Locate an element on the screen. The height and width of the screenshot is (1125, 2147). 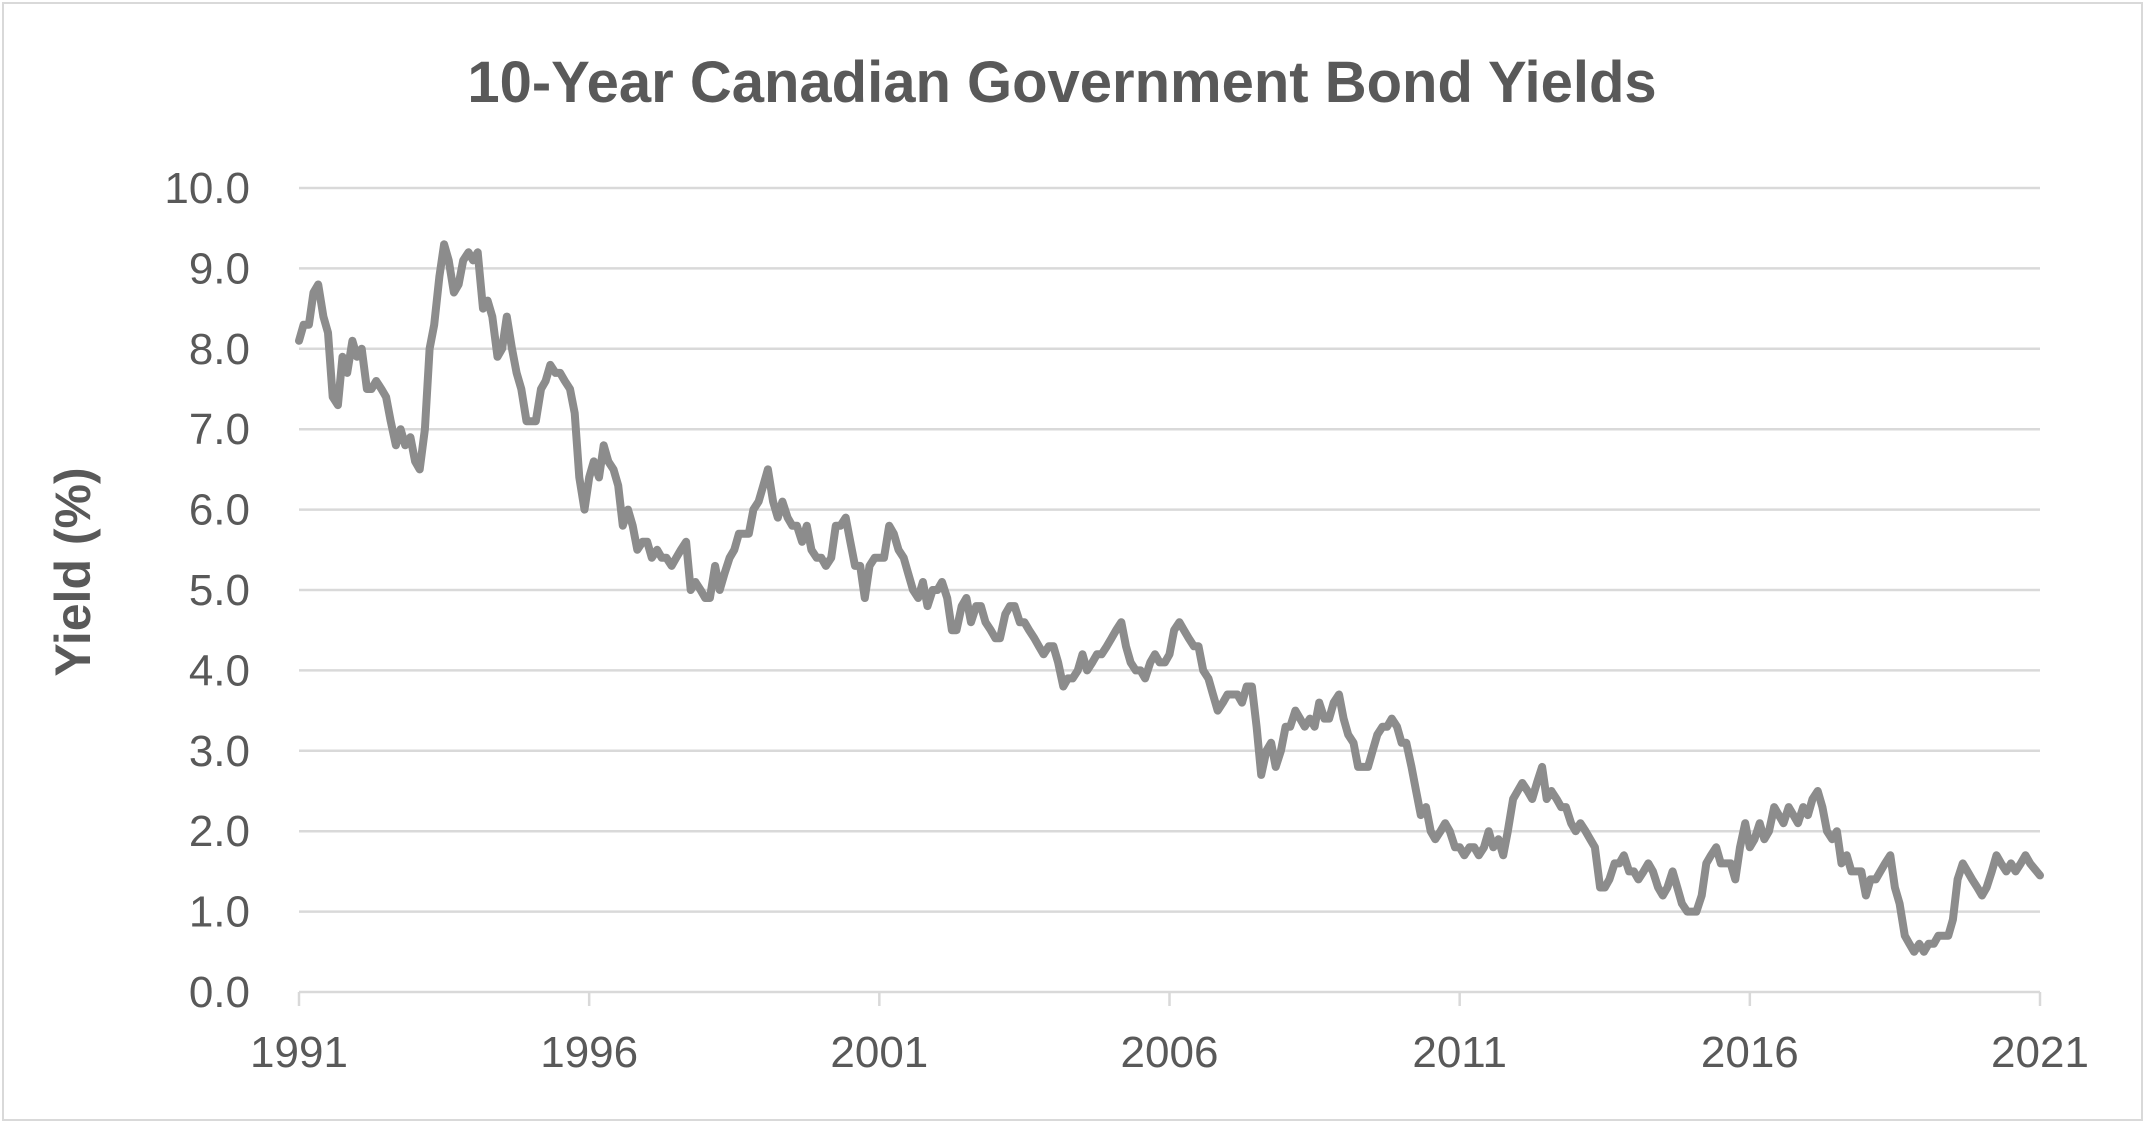
y-tick-label: 9.0 is located at coordinates (219, 268).